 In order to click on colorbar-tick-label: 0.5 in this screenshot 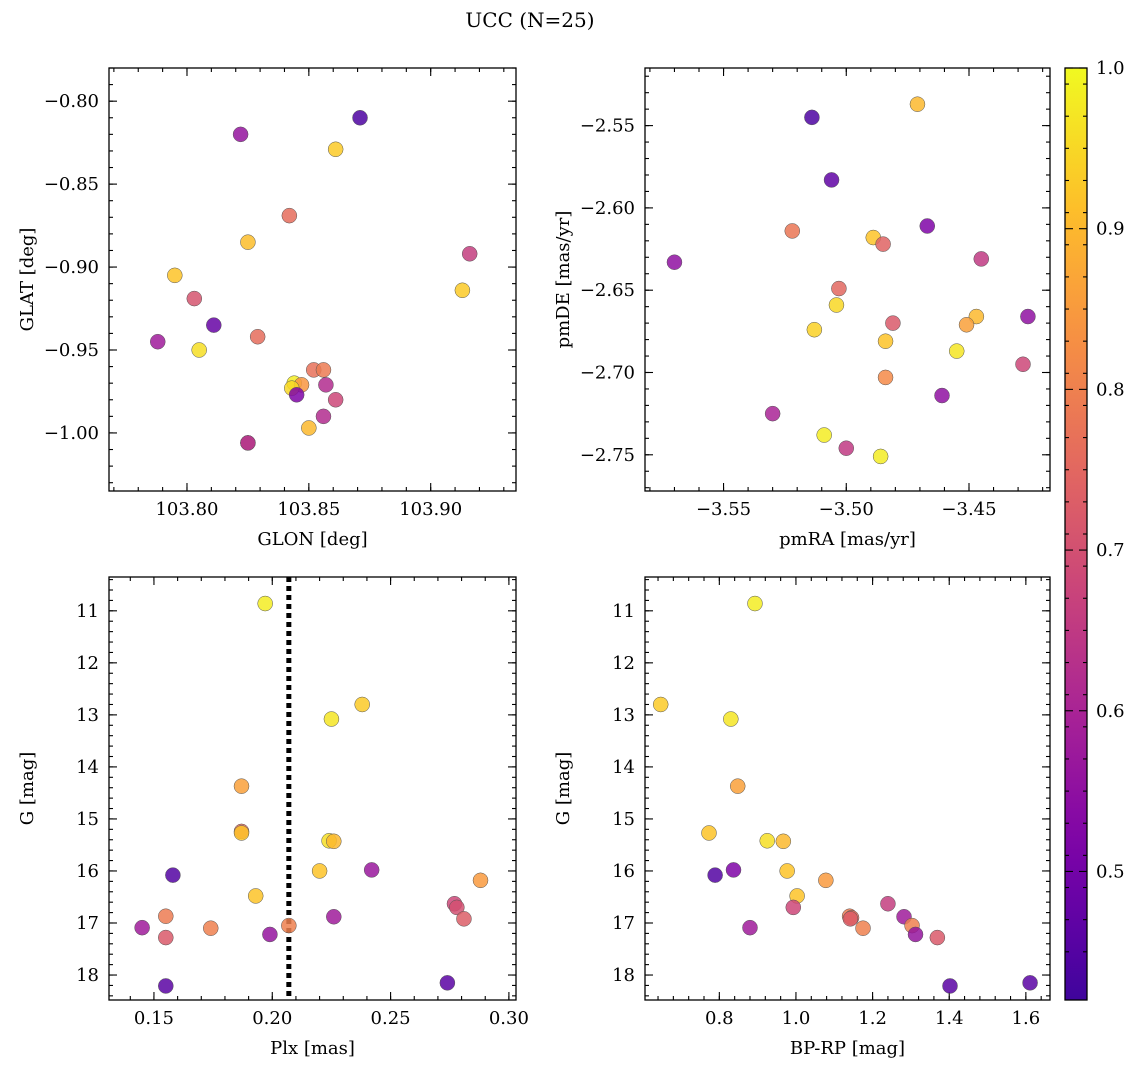, I will do `click(1110, 871)`.